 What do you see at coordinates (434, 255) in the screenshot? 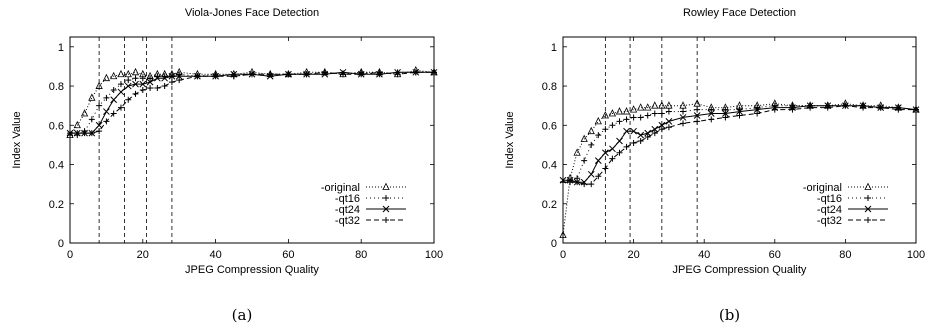
I see `x-tick-label: 100` at bounding box center [434, 255].